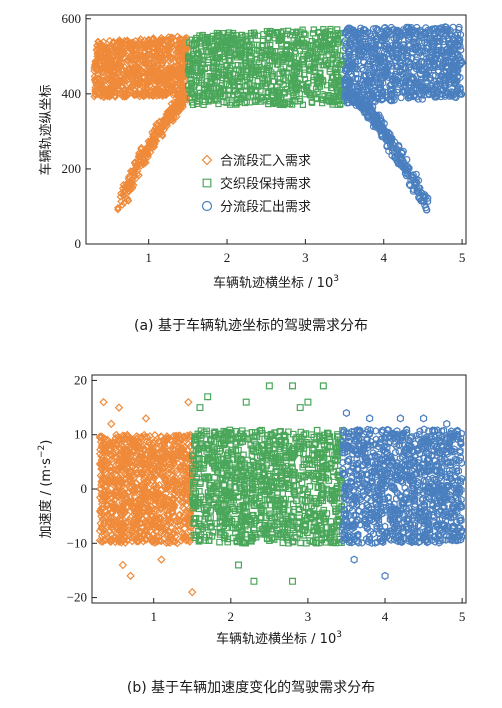  Describe the element at coordinates (46, 129) in the screenshot. I see `chart-a-y-label: 车辆轨迹纵坐标` at that location.